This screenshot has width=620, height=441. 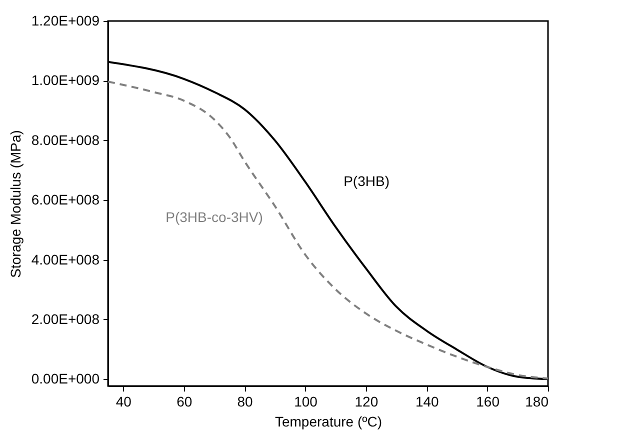 I want to click on x-tick-label: 80, so click(x=245, y=402).